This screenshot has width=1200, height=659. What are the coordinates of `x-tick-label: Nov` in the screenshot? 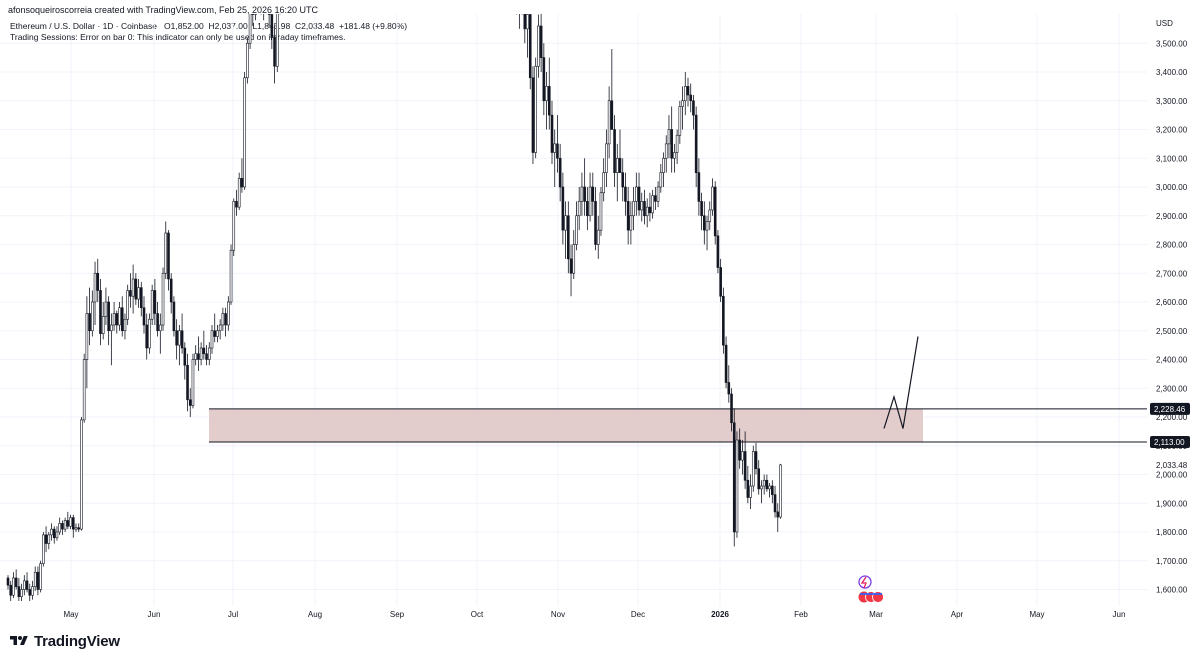 It's located at (558, 614).